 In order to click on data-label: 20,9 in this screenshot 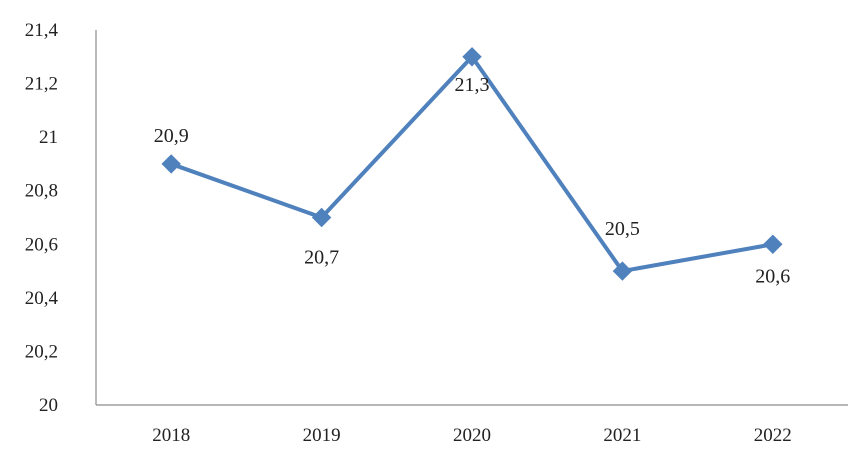, I will do `click(171, 136)`.